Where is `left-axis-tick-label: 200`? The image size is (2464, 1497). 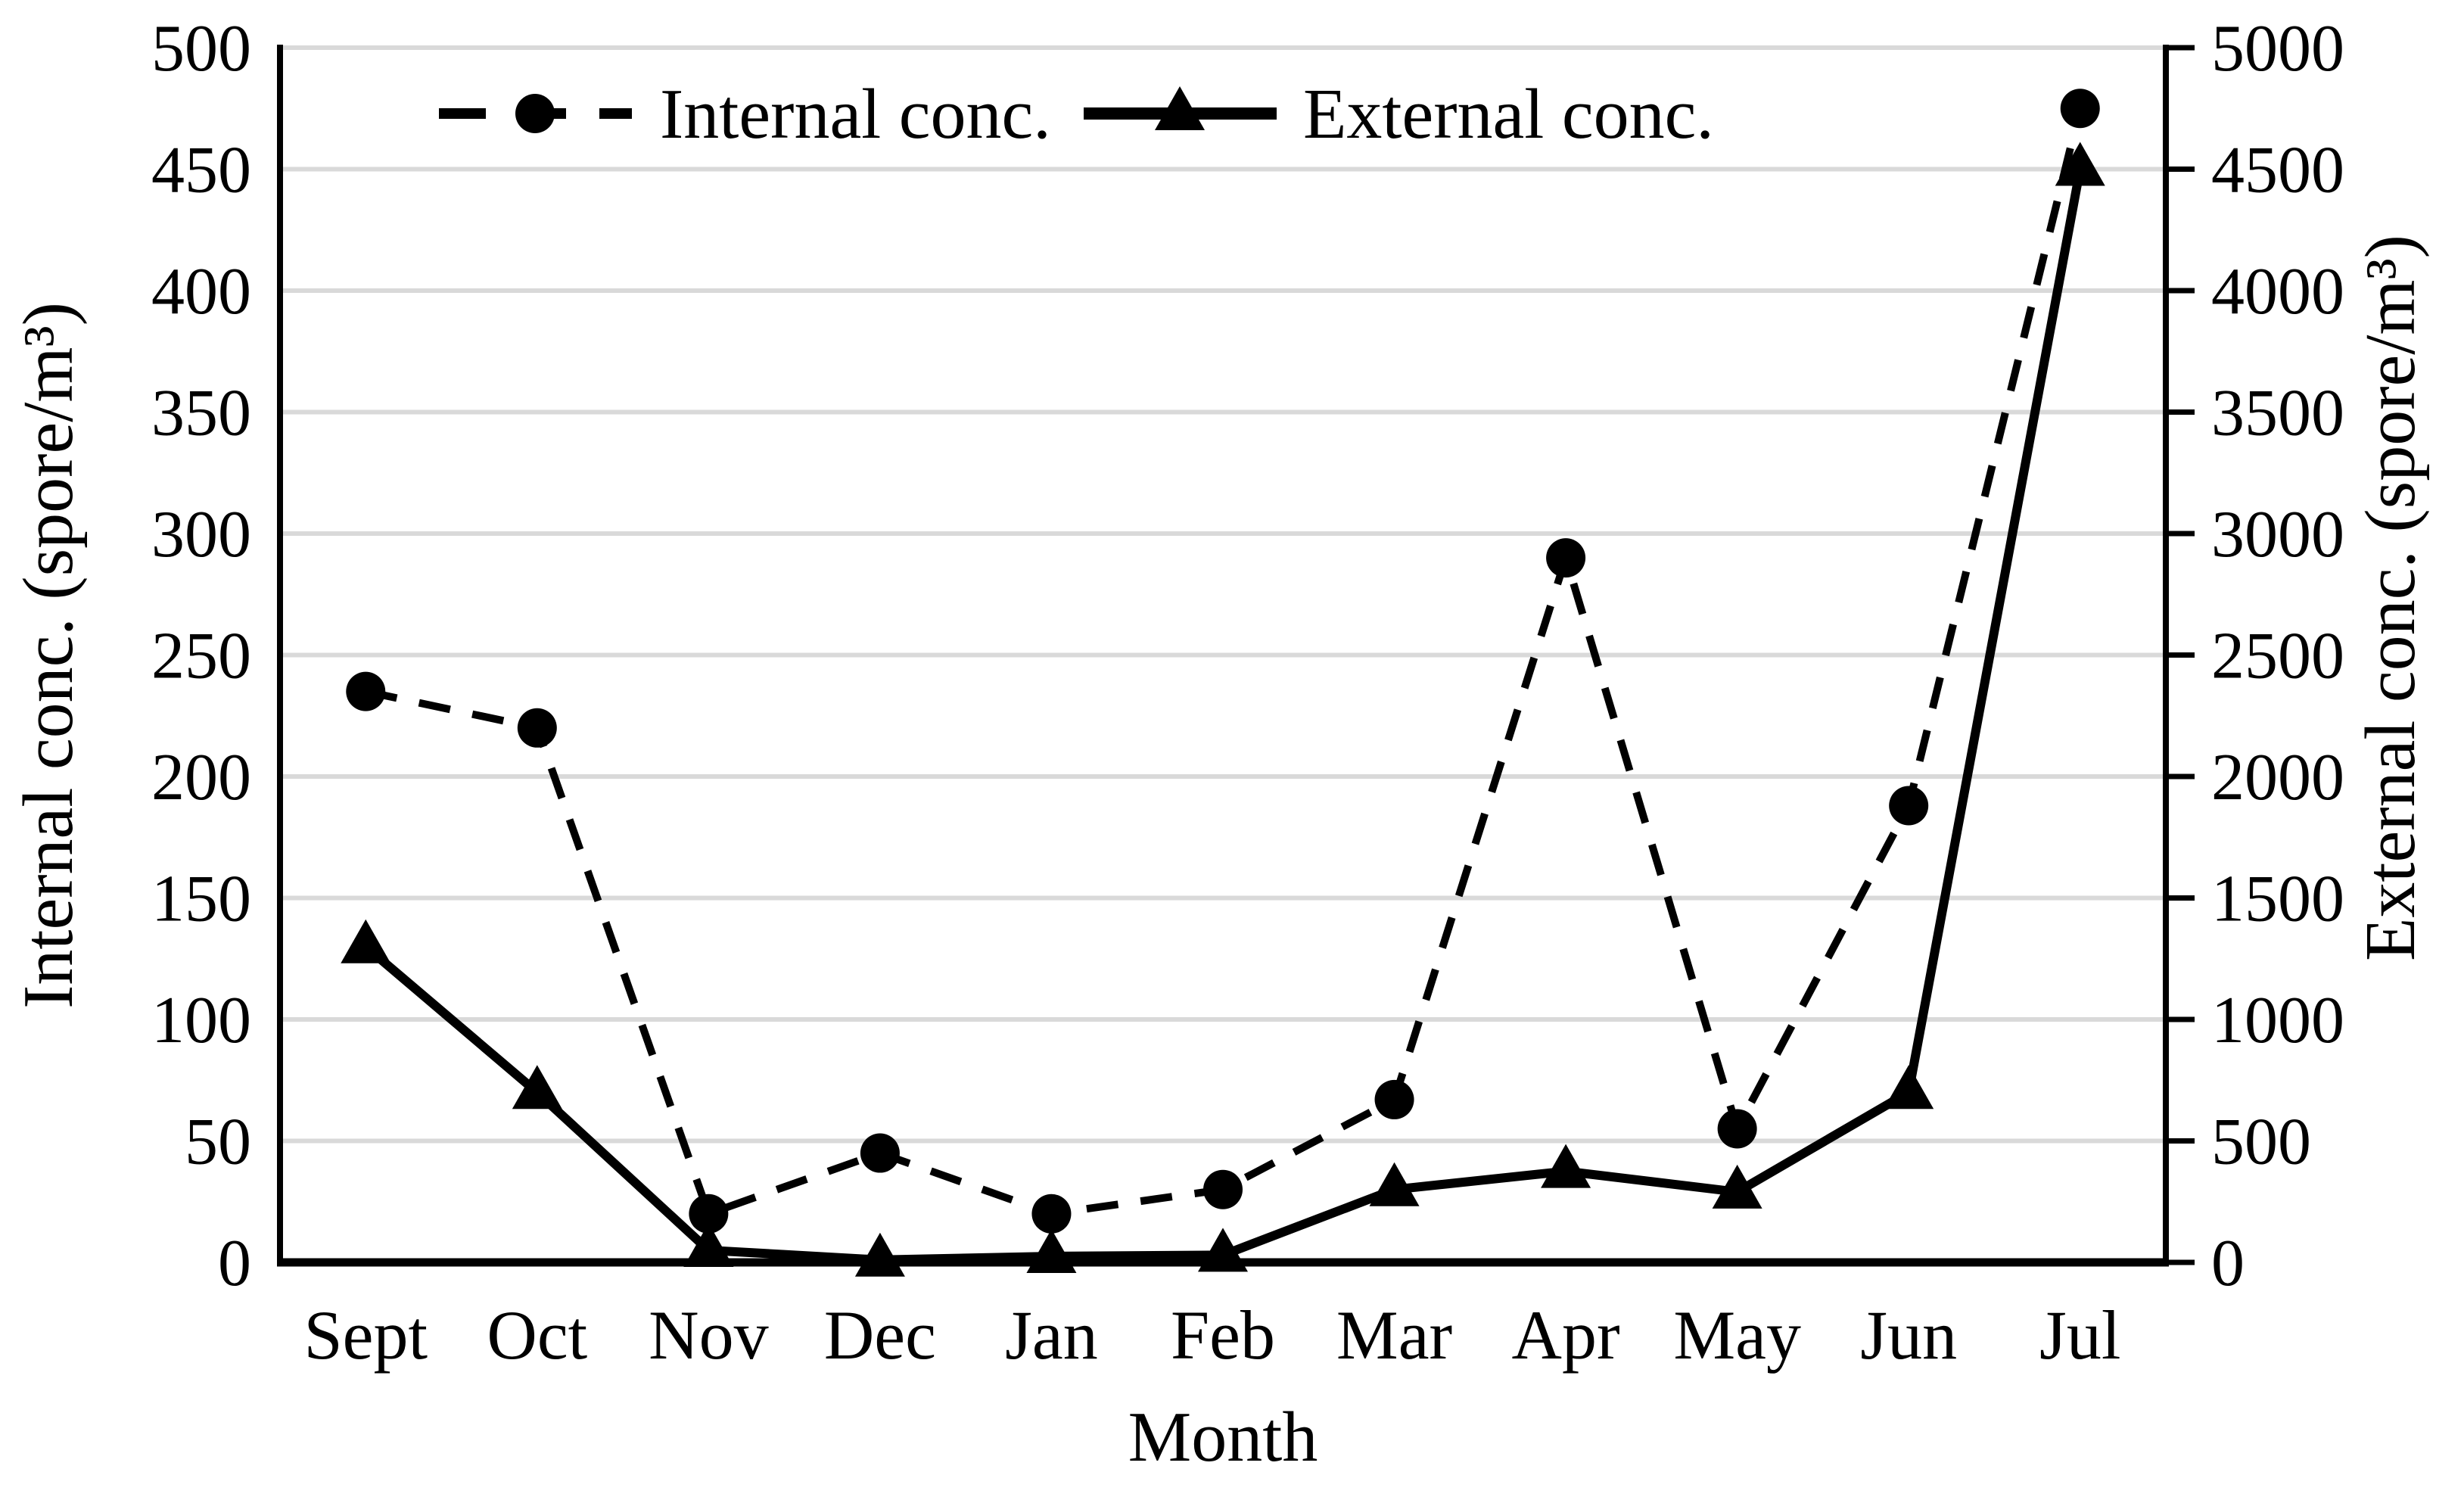
left-axis-tick-label: 200 is located at coordinates (201, 777).